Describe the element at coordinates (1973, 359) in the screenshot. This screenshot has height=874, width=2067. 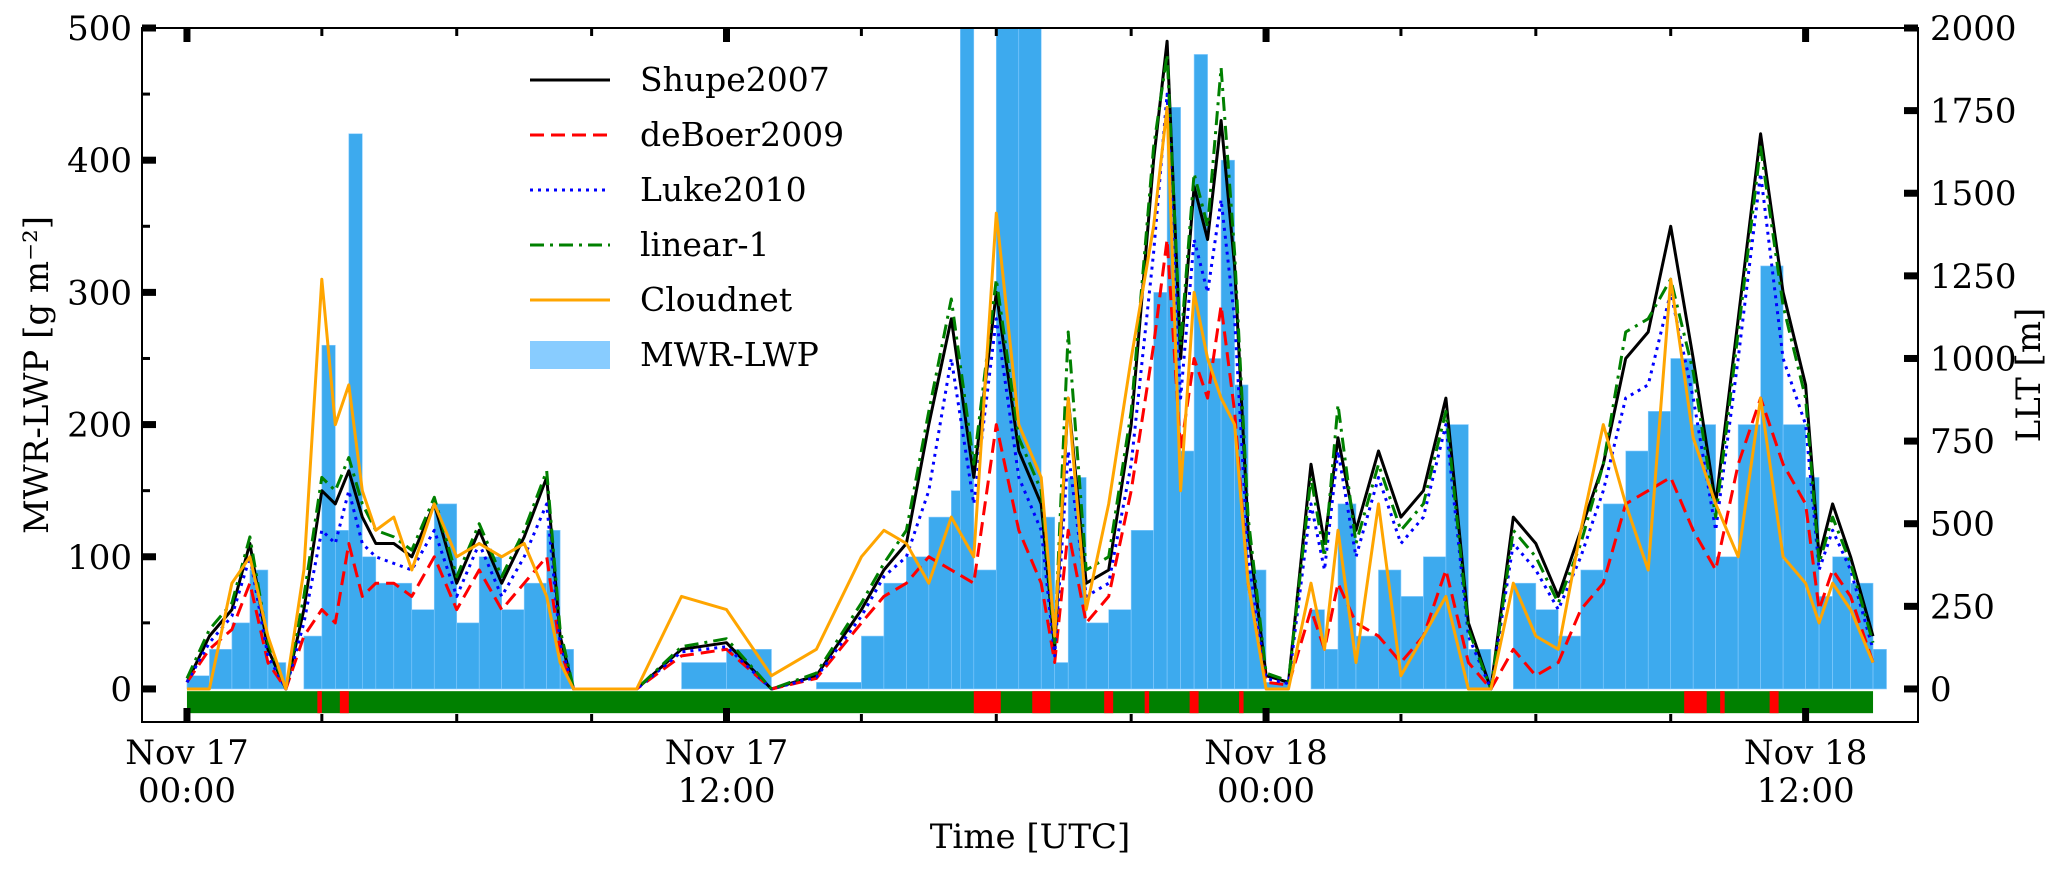
I see `y-right-tick-label: 1000` at that location.